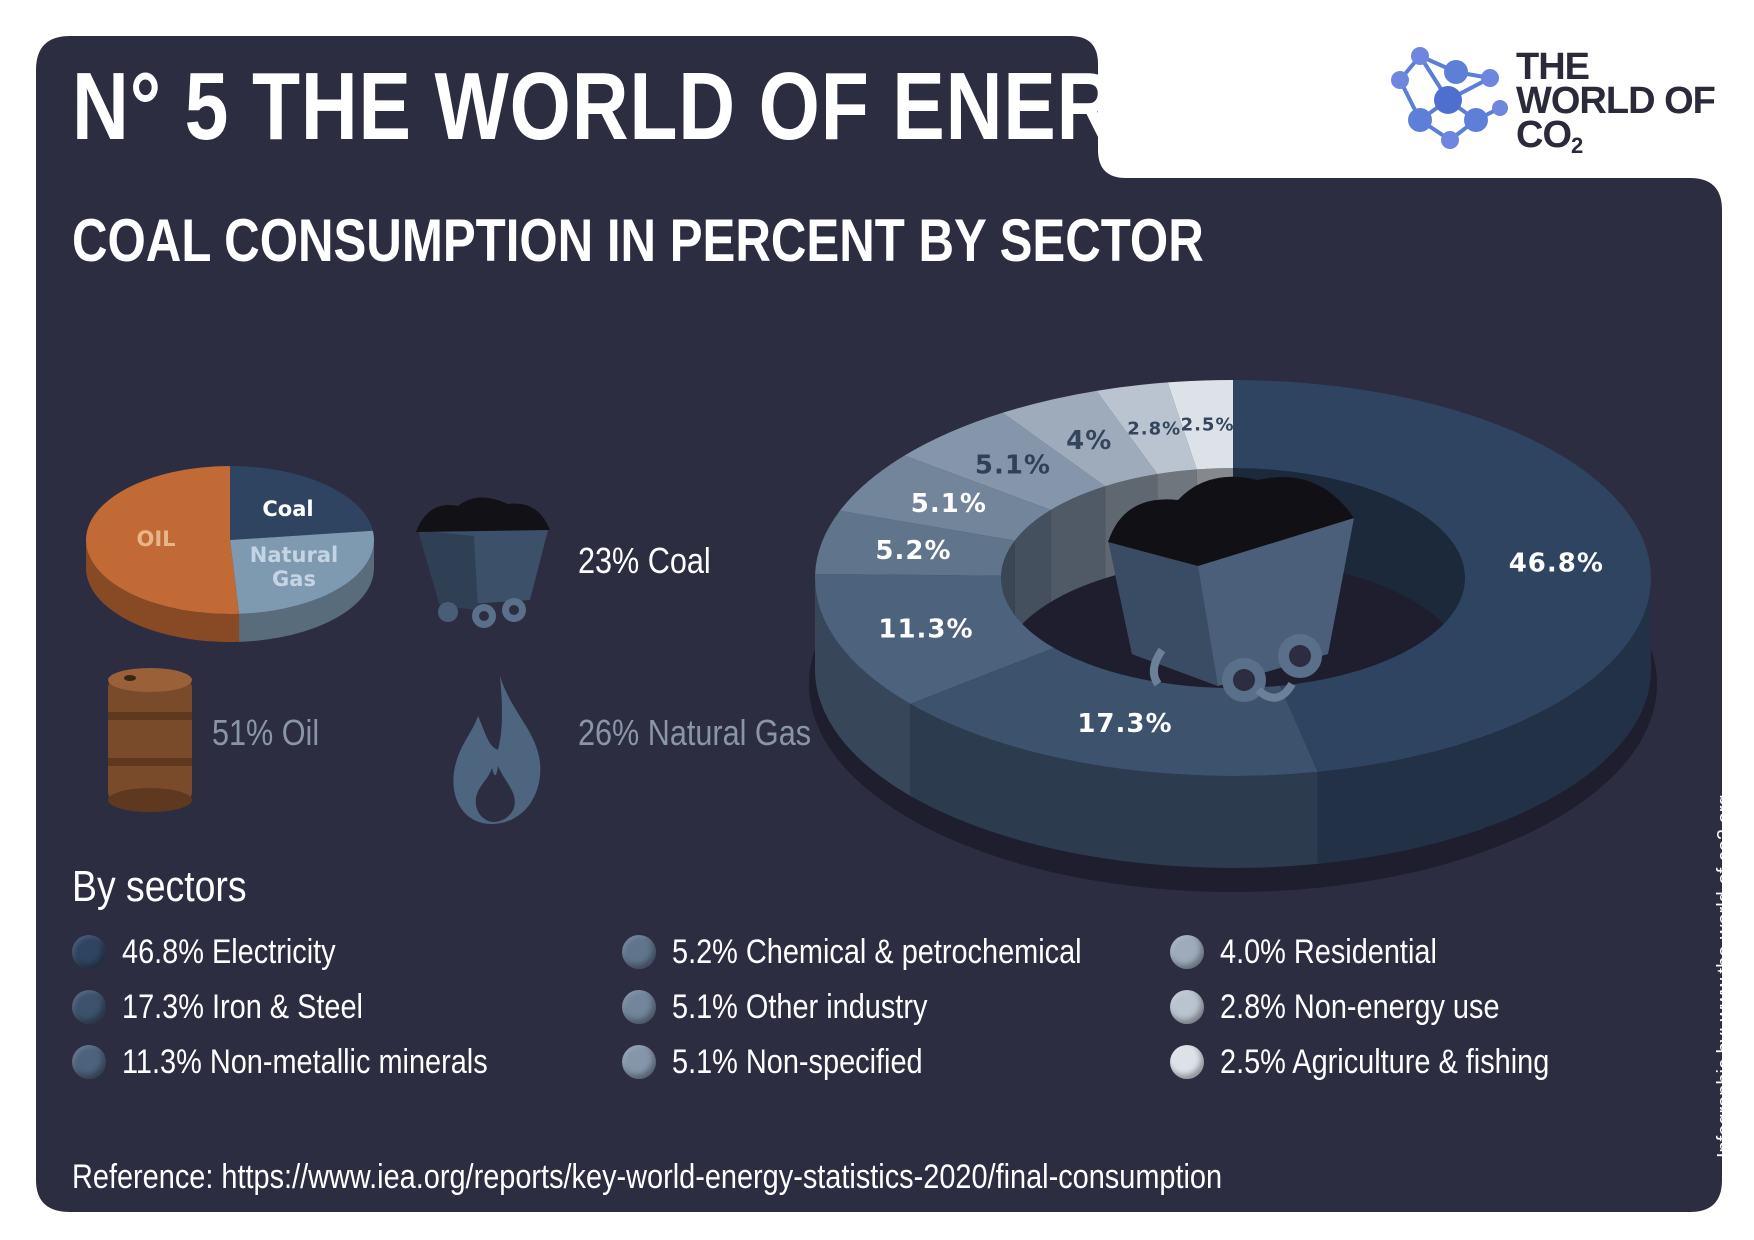  I want to click on donut-data-label: 17.3%, so click(1124, 724).